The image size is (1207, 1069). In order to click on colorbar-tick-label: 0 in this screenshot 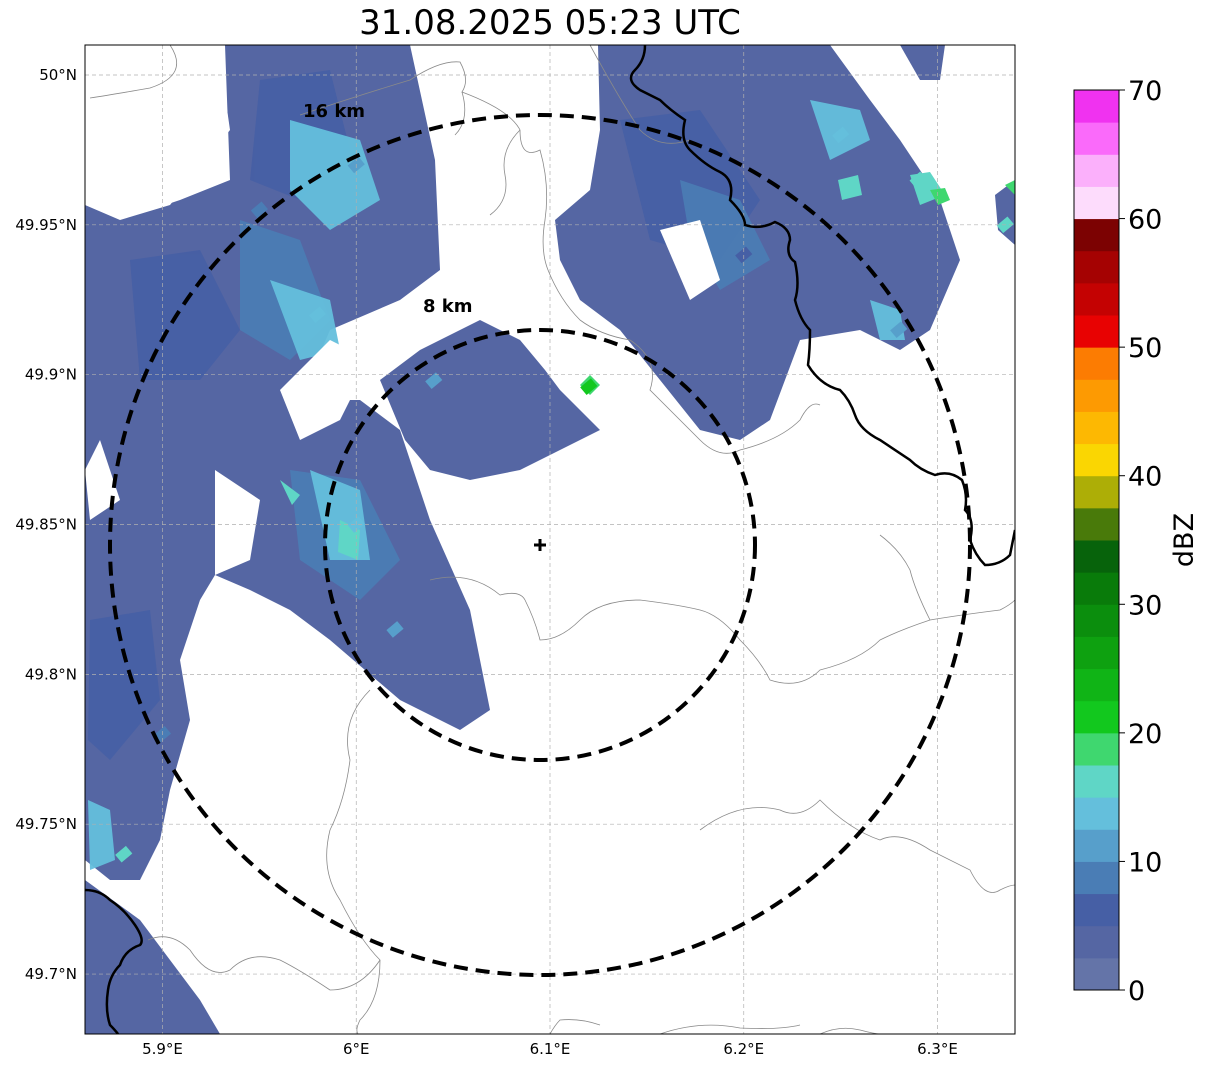, I will do `click(1136, 991)`.